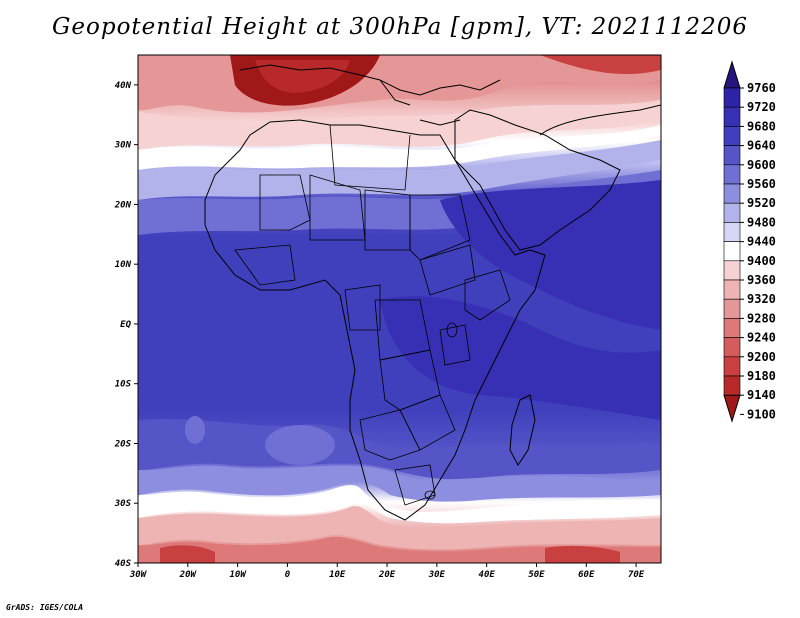 This screenshot has width=800, height=618. I want to click on x-tick-label: 30W, so click(138, 575).